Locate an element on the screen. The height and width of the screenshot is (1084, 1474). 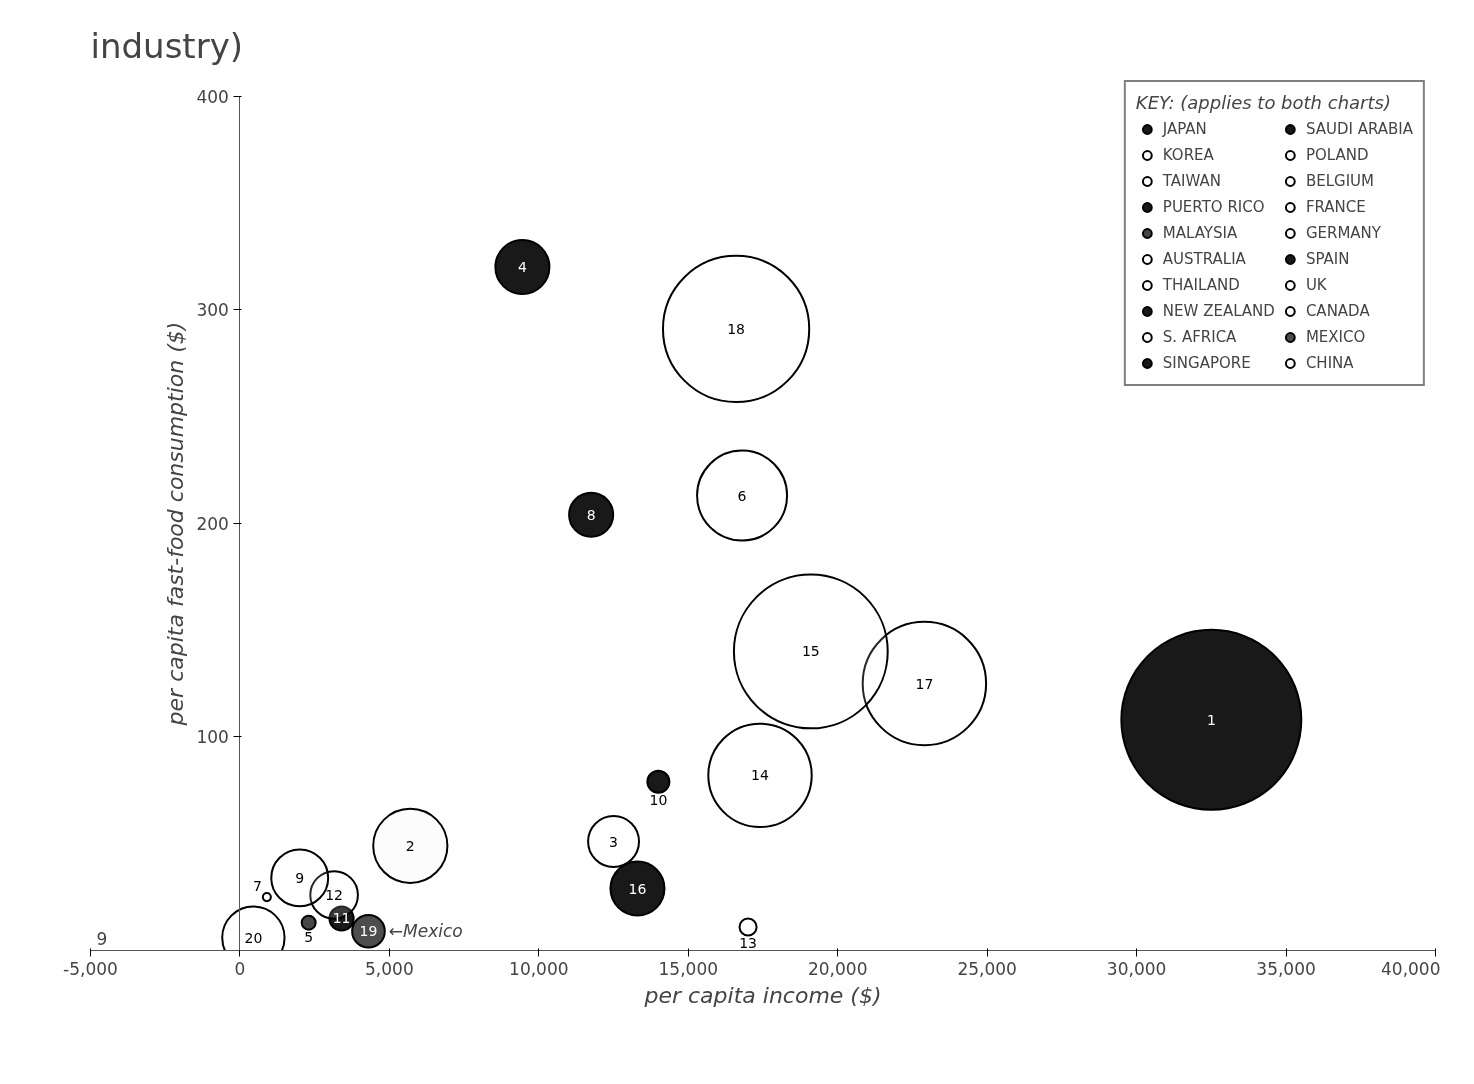
annotation: 11 is located at coordinates (341, 918).